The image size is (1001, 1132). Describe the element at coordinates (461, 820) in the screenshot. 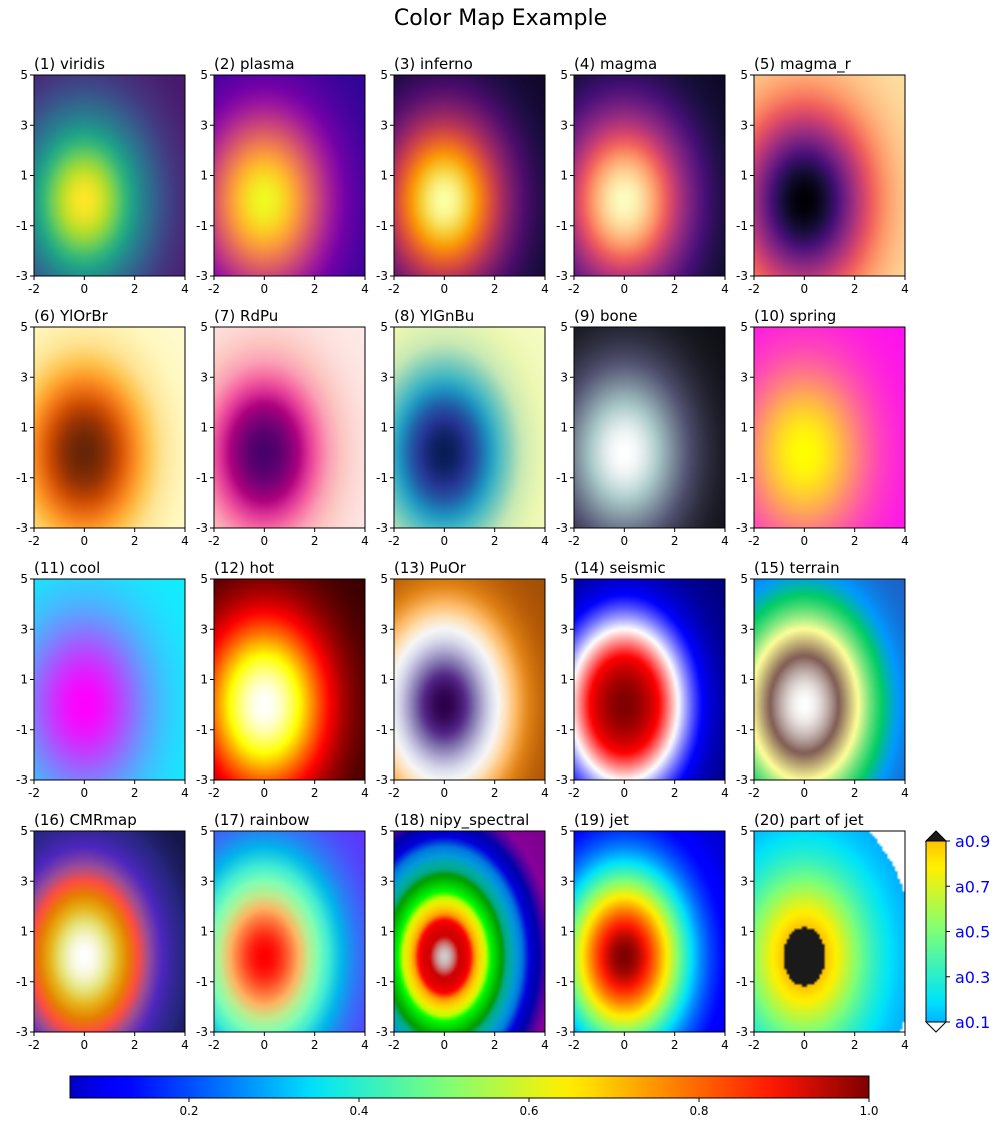

I see `panel-title: (18) nipy_spectral` at that location.